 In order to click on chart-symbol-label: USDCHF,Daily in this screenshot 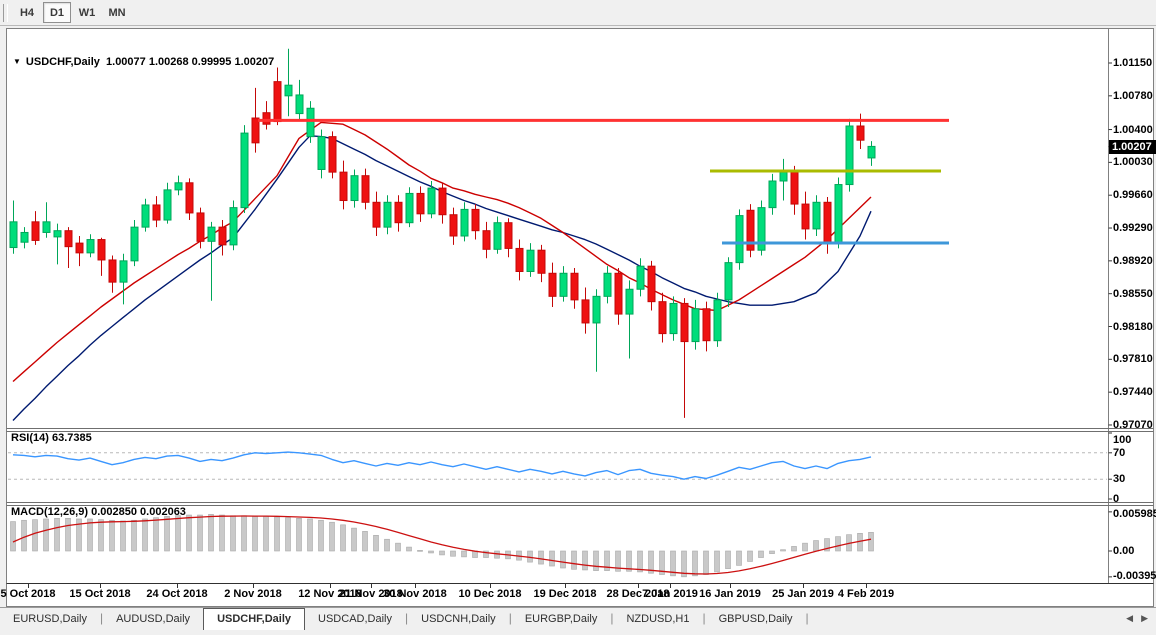, I will do `click(62, 62)`.